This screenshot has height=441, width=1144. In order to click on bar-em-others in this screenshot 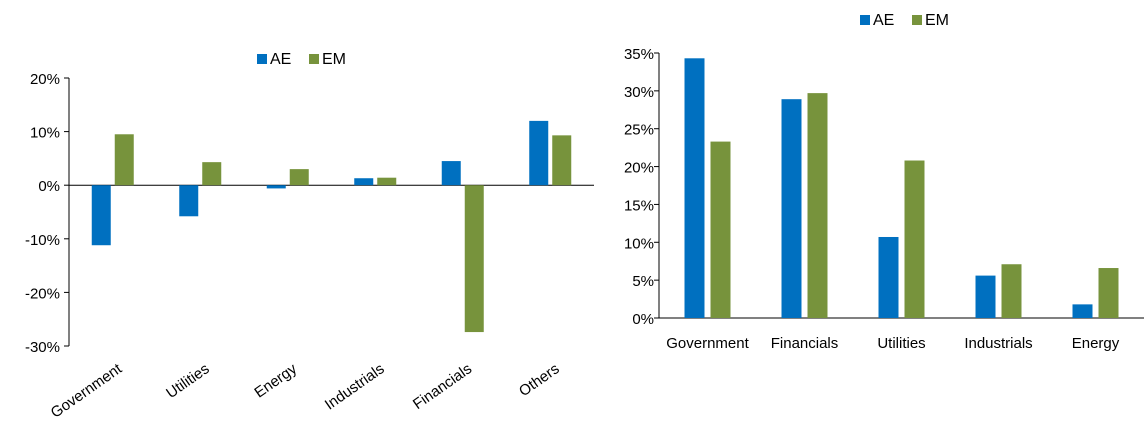, I will do `click(562, 160)`.